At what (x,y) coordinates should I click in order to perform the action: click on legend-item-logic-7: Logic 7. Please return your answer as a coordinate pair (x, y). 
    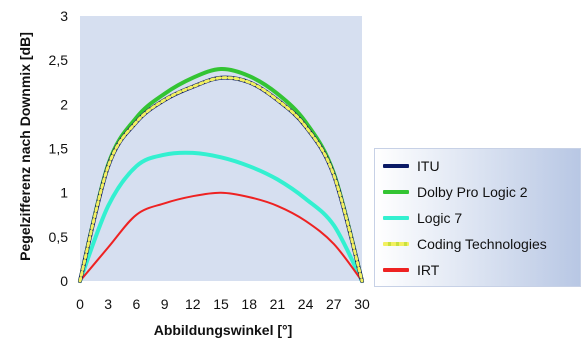
    Looking at the image, I should click on (422, 218).